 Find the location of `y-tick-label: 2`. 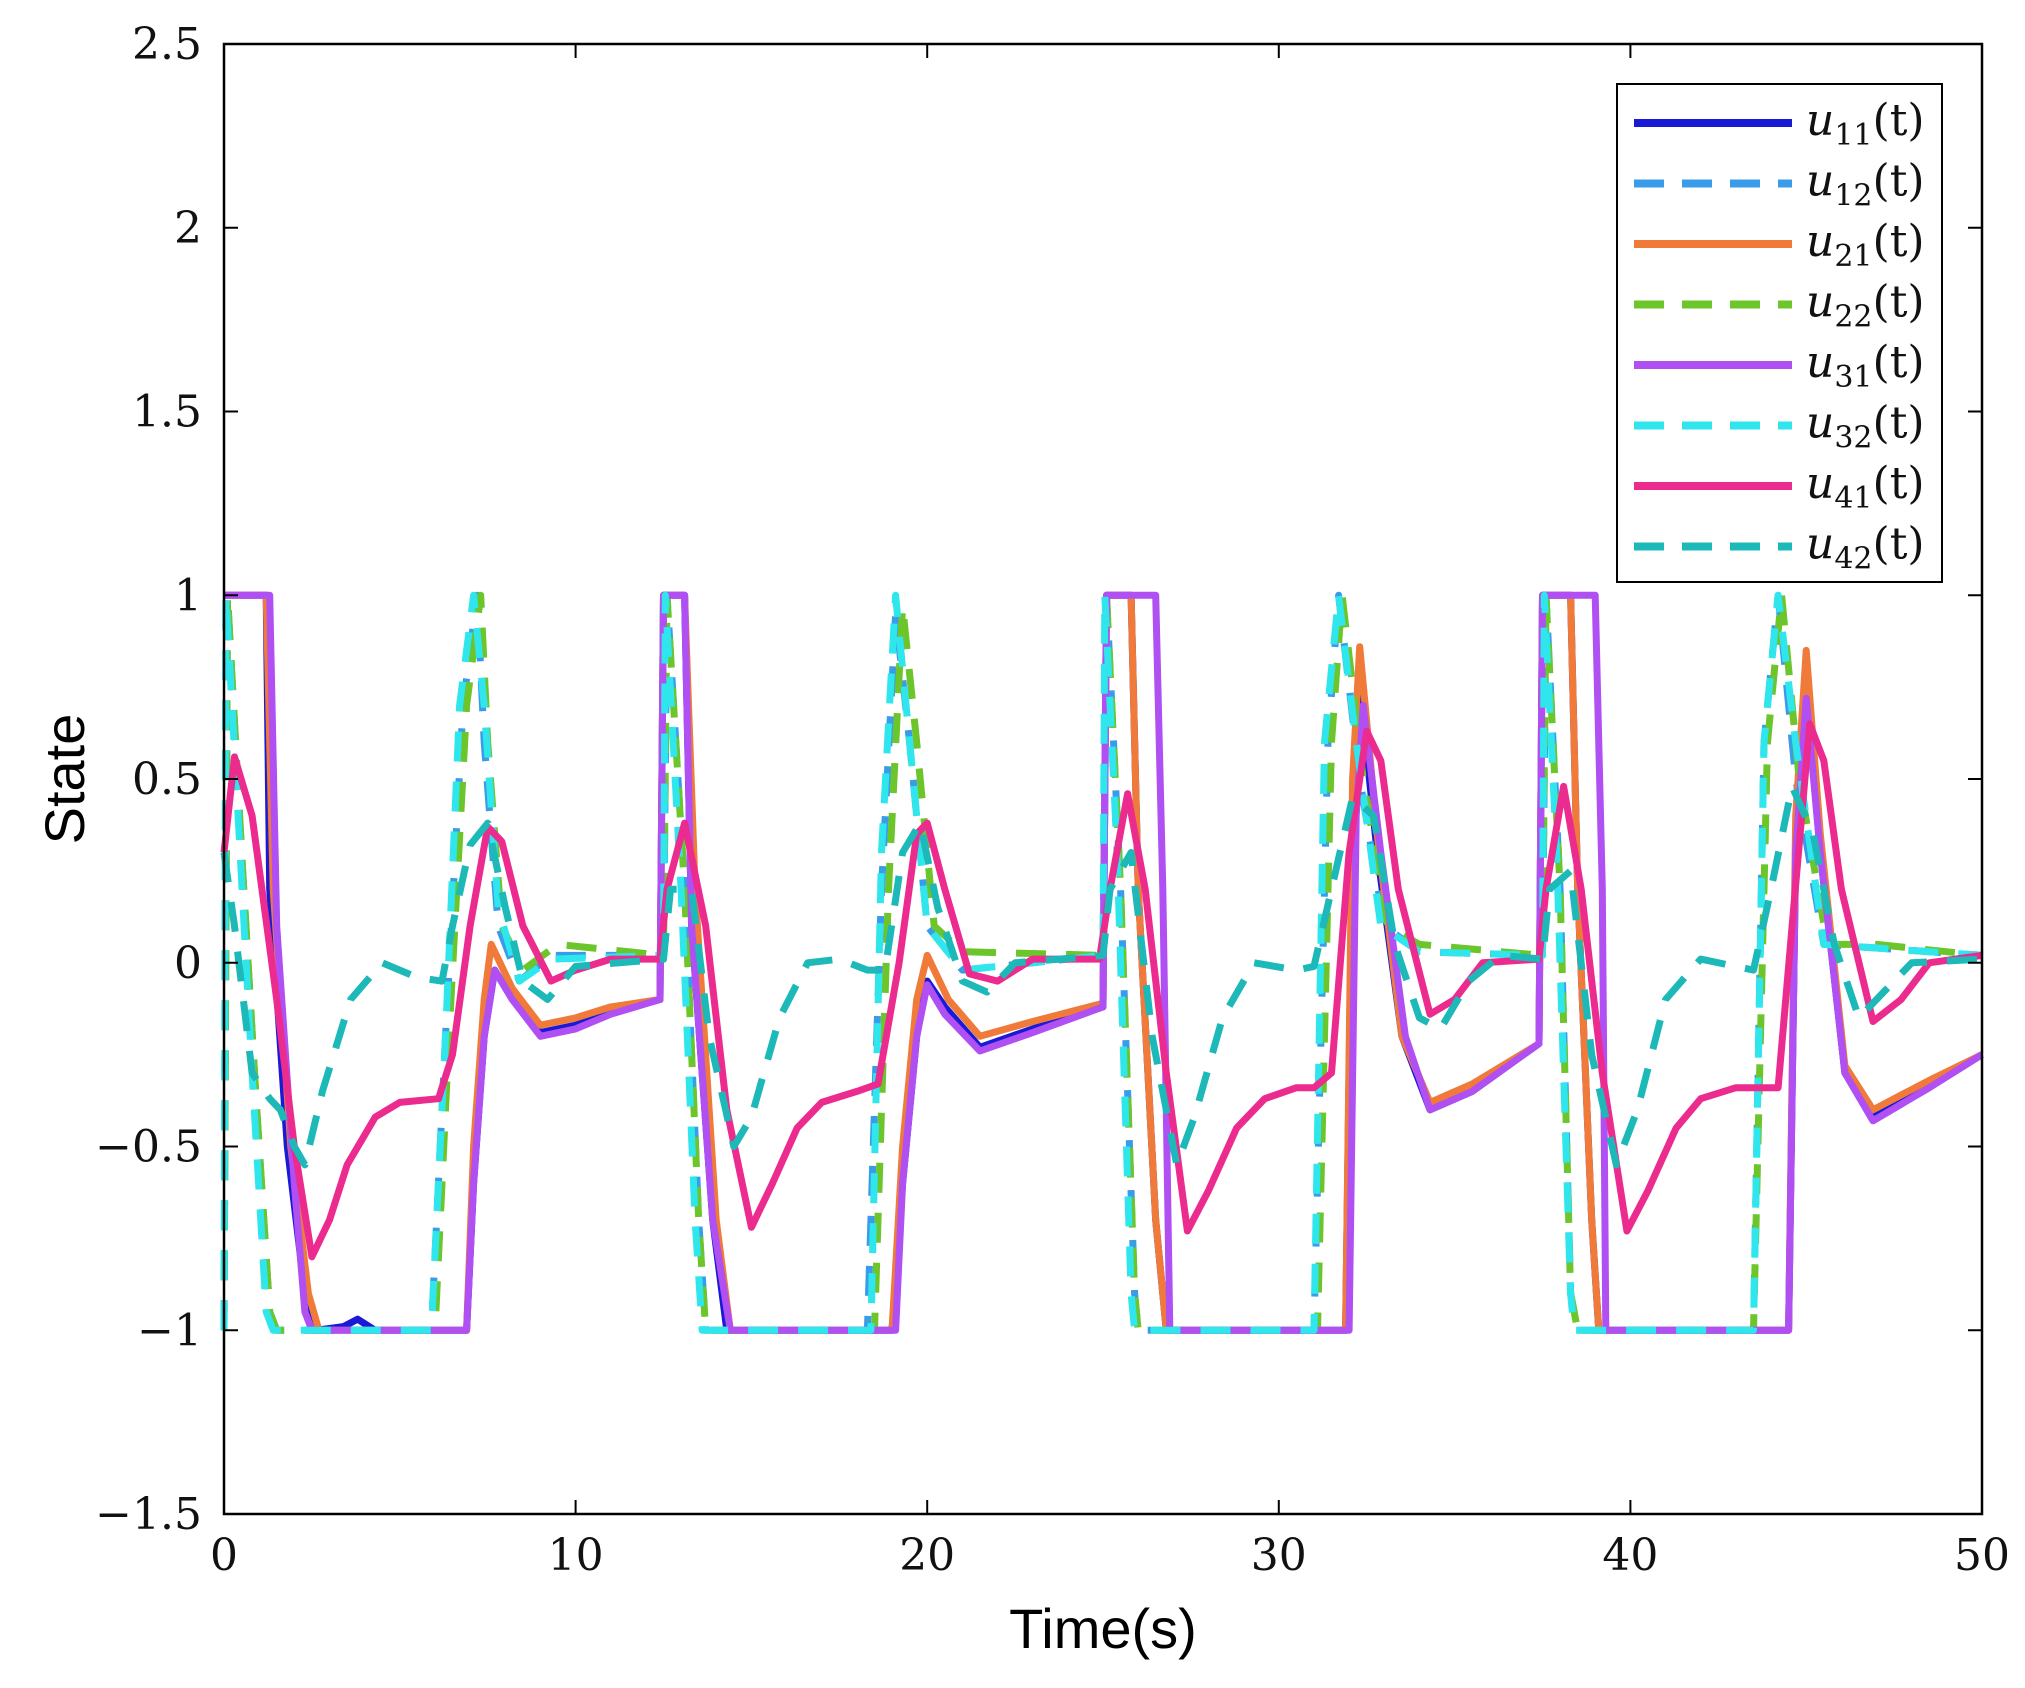

y-tick-label: 2 is located at coordinates (188, 228).